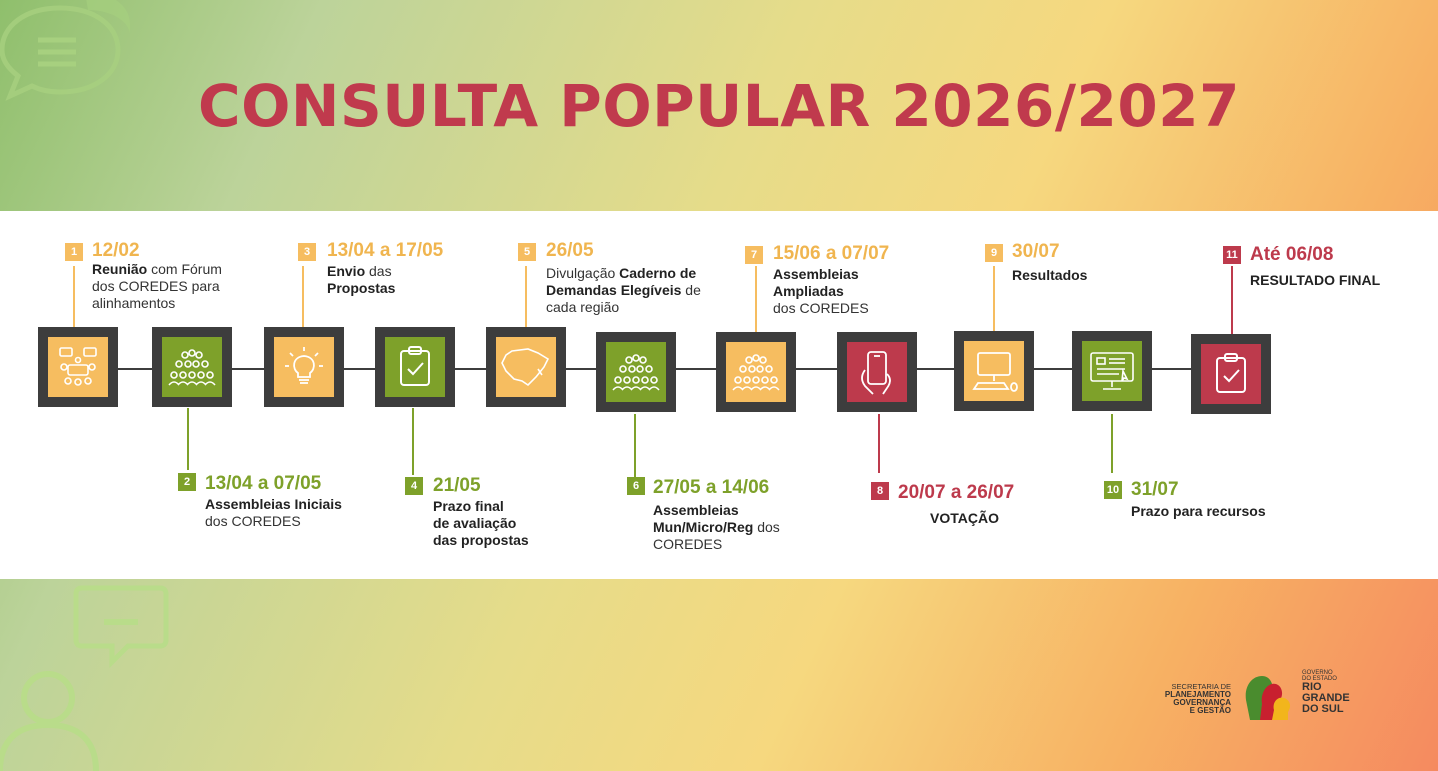 Image resolution: width=1438 pixels, height=771 pixels. What do you see at coordinates (994, 253) in the screenshot?
I see `step-number: 9` at bounding box center [994, 253].